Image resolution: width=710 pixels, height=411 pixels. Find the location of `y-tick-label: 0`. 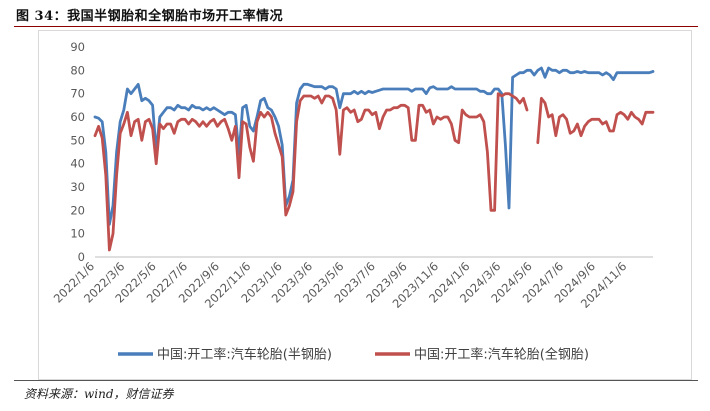

y-tick-label: 0 is located at coordinates (81, 257).